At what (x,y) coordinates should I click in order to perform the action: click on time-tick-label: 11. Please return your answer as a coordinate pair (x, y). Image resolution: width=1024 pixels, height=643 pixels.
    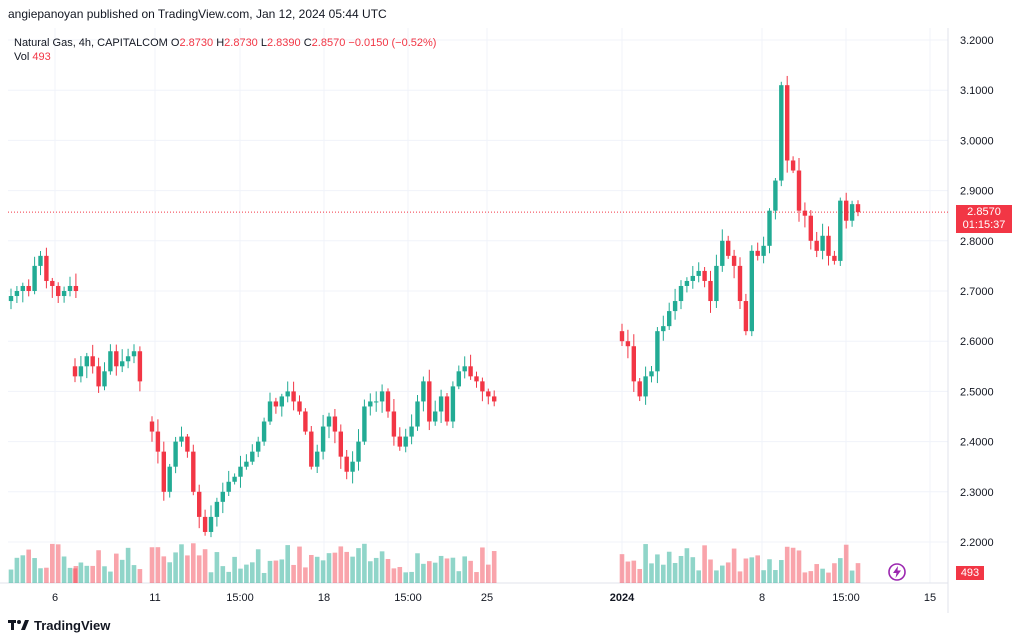
    Looking at the image, I should click on (154, 598).